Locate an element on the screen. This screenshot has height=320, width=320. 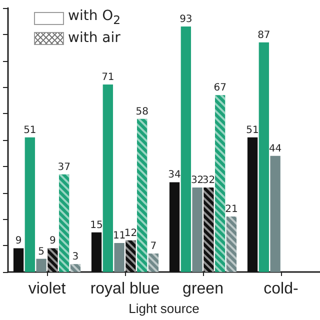
data-label: 34 is located at coordinates (174, 175).